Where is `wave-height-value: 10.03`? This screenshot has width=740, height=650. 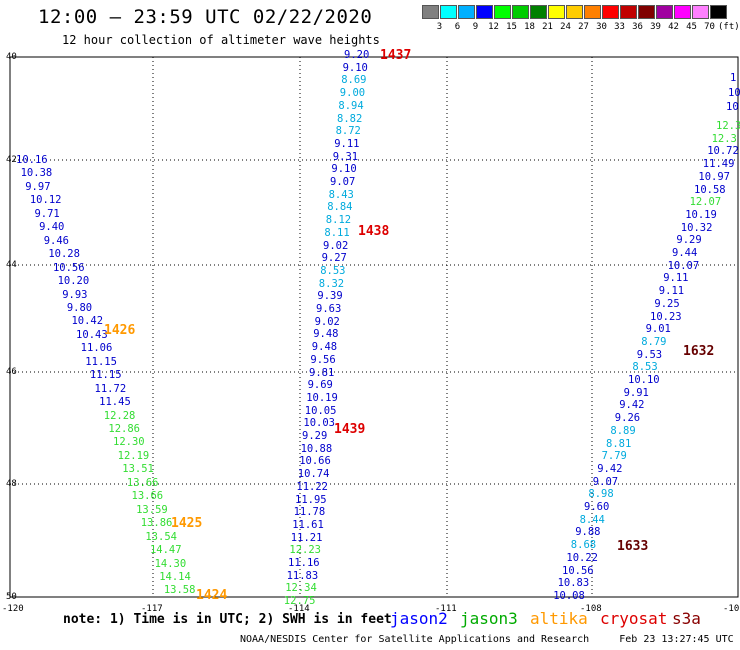
wave-height-value: 10.03 is located at coordinates (319, 423).